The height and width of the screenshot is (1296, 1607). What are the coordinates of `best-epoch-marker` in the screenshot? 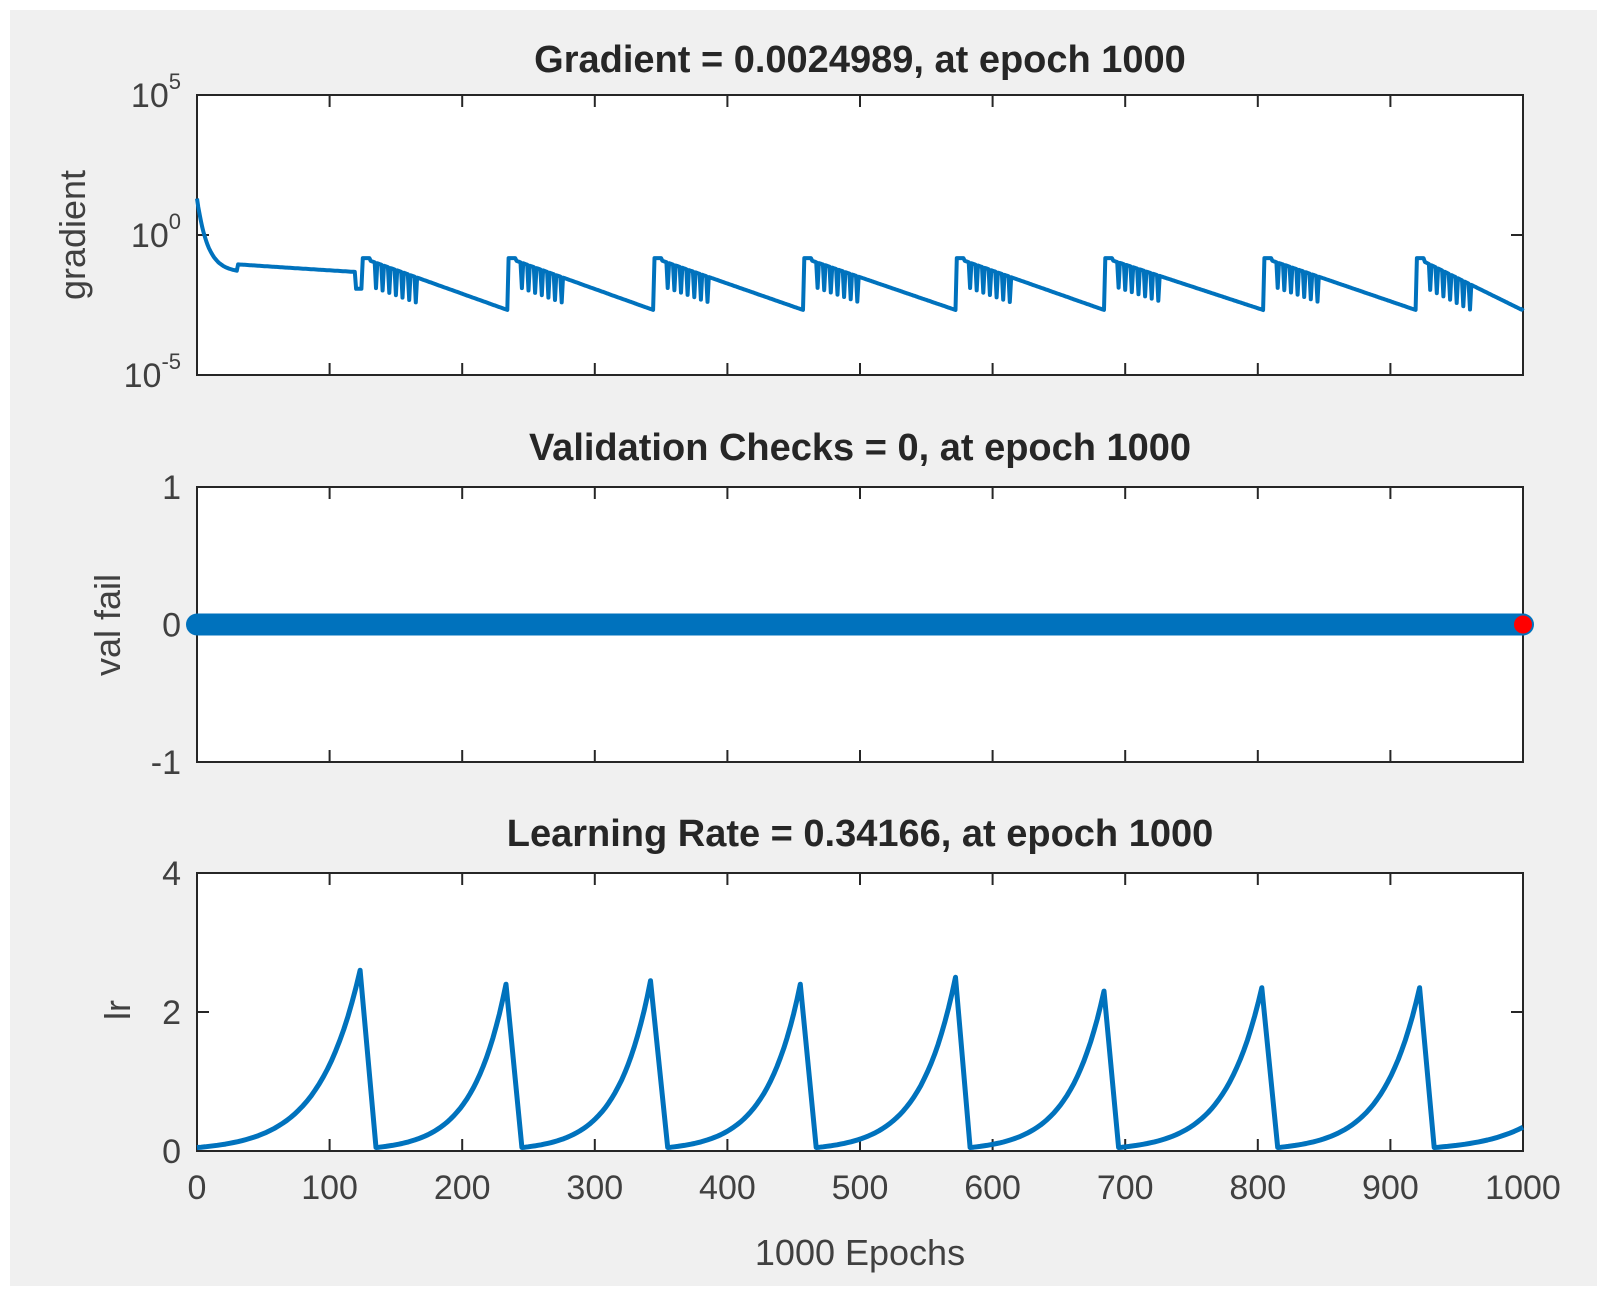 It's located at (1523, 624).